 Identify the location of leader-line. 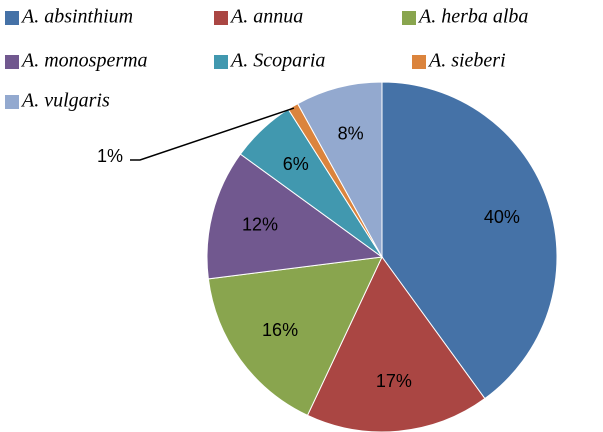
(212, 134).